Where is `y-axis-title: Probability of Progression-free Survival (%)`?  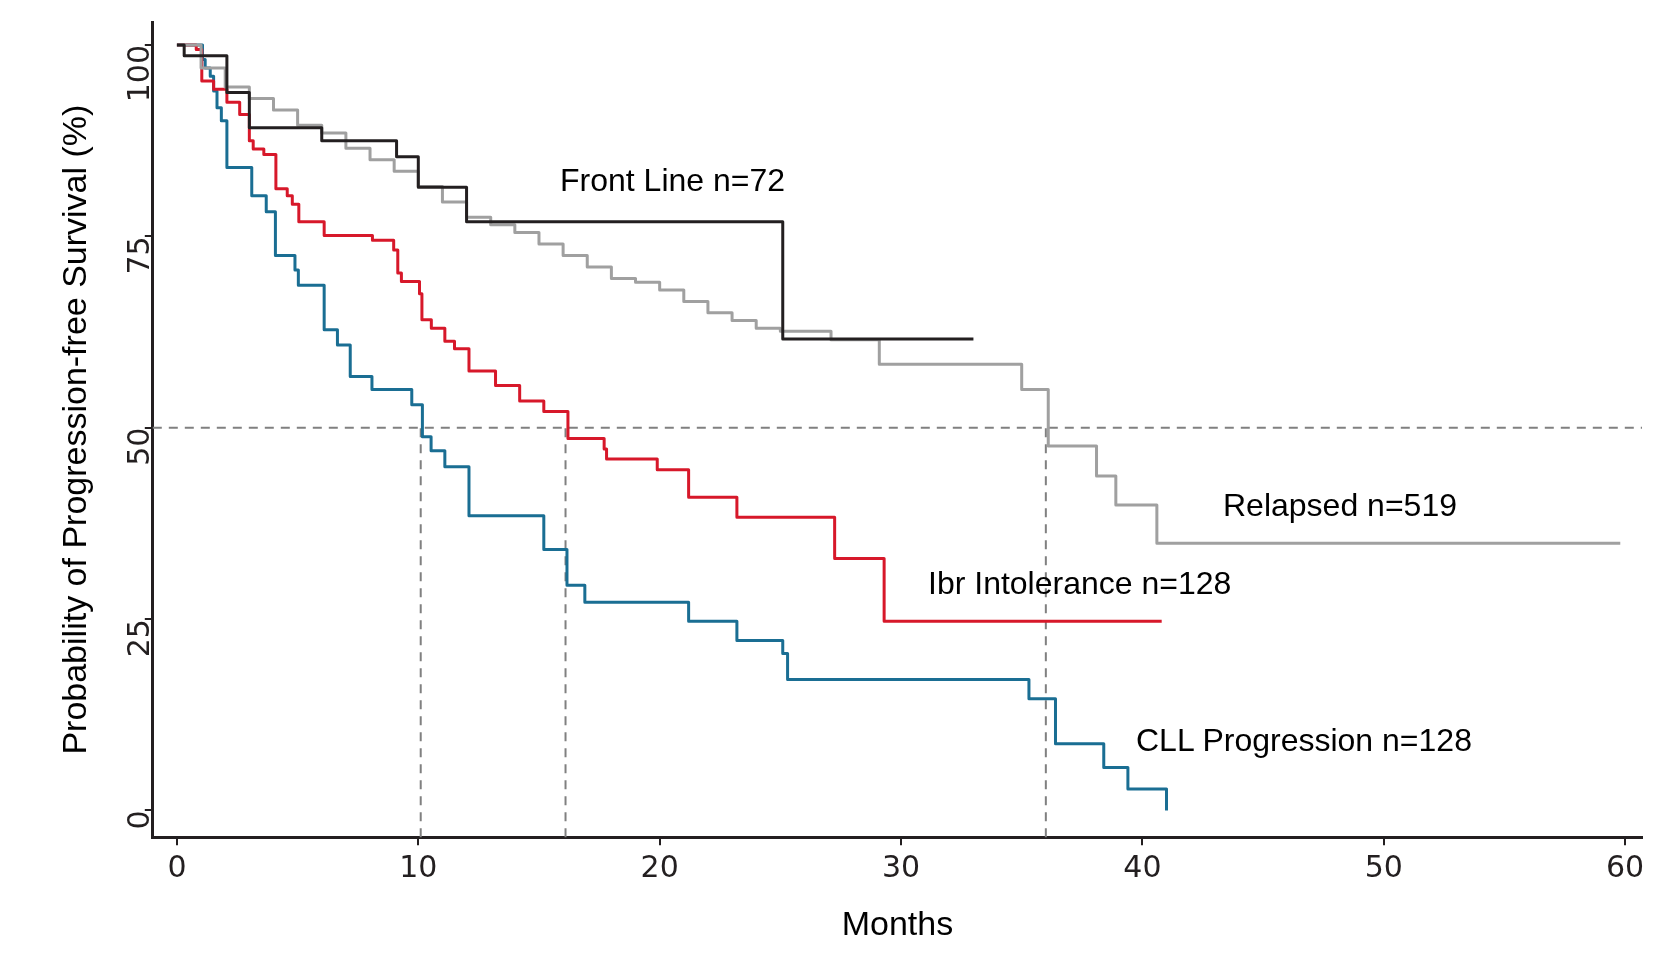
y-axis-title: Probability of Progression-free Survival (%) is located at coordinates (73, 429).